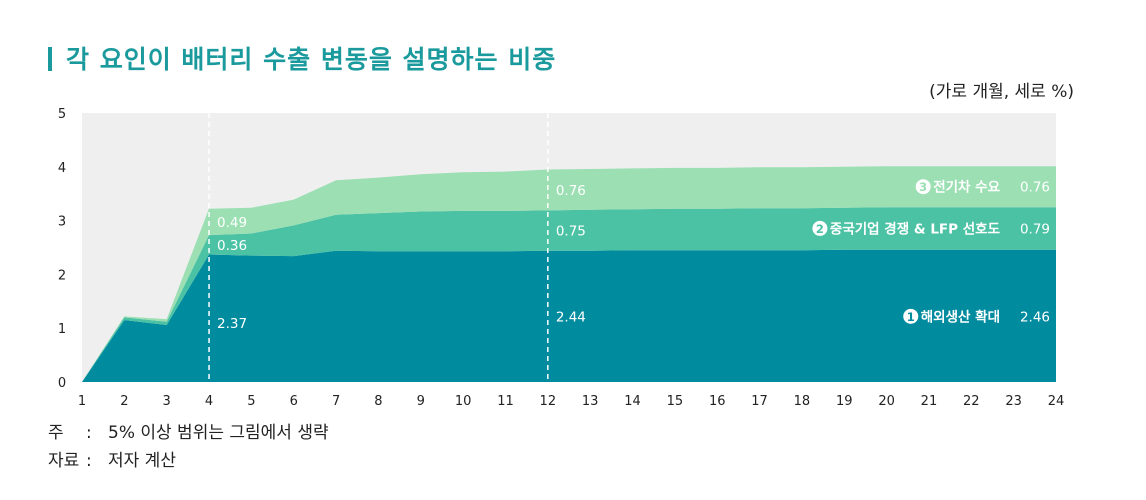  What do you see at coordinates (960, 316) in the screenshot?
I see `legend-label: 해외생산 확대` at bounding box center [960, 316].